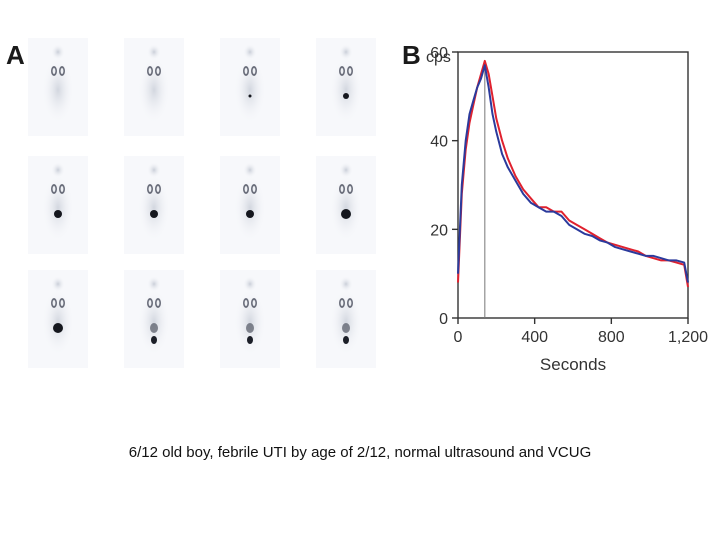 The height and width of the screenshot is (540, 720). Describe the element at coordinates (439, 142) in the screenshot. I see `y-tick-label: 40` at that location.